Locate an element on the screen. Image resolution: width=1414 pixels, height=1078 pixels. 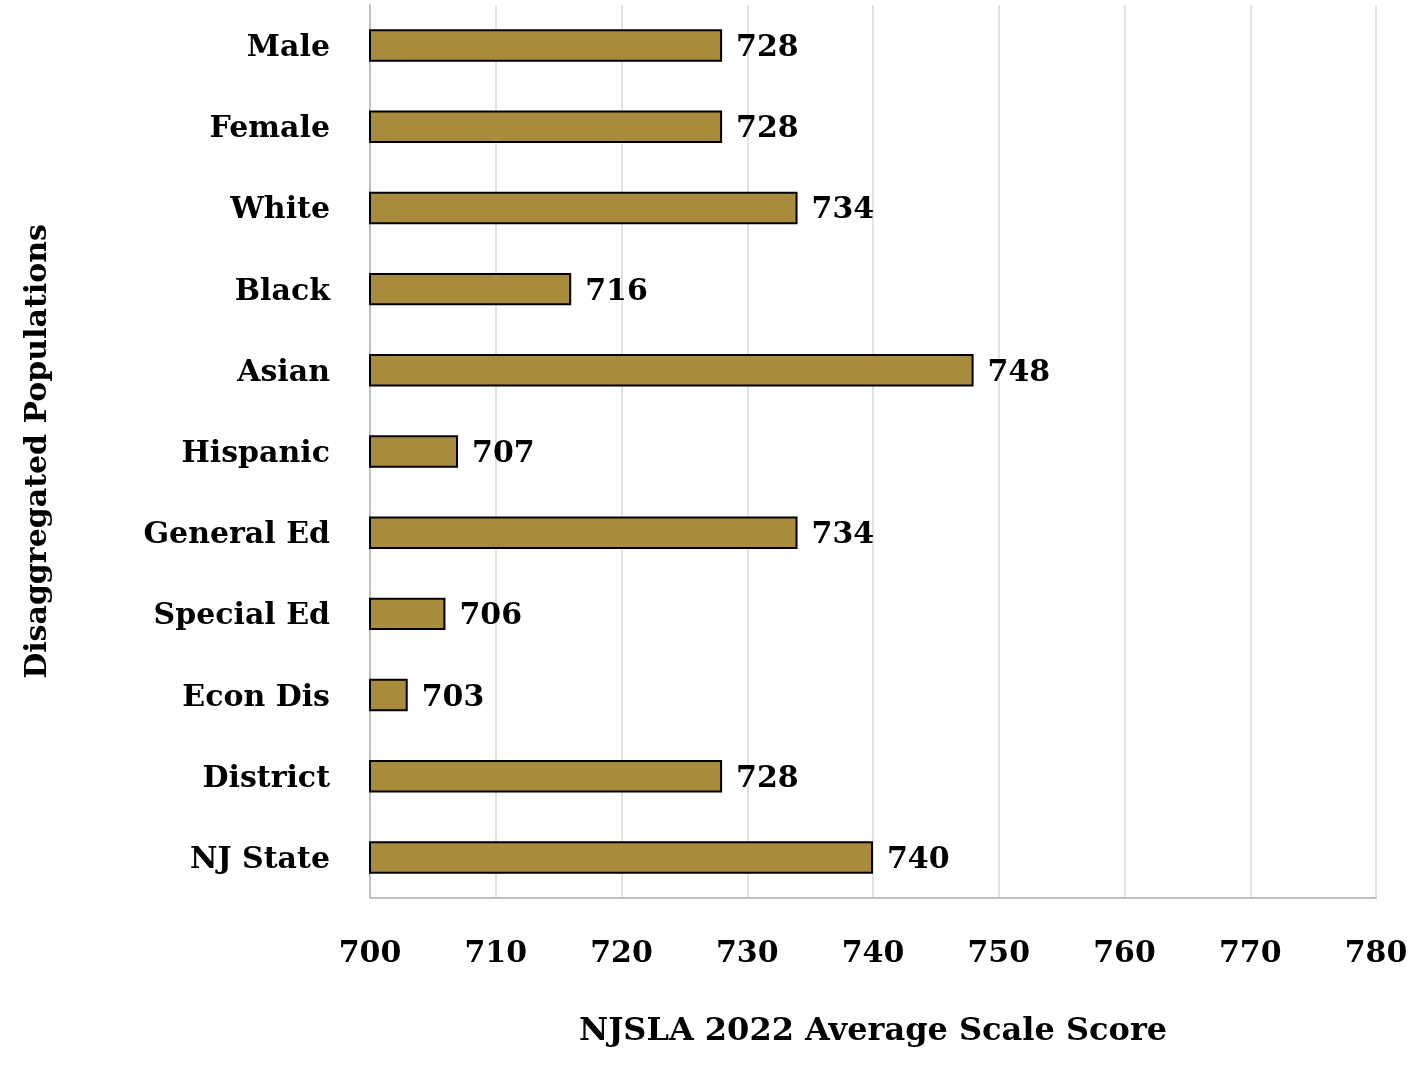
x-axis-title: NJSLA 2022 Average Scale Score is located at coordinates (873, 1029).